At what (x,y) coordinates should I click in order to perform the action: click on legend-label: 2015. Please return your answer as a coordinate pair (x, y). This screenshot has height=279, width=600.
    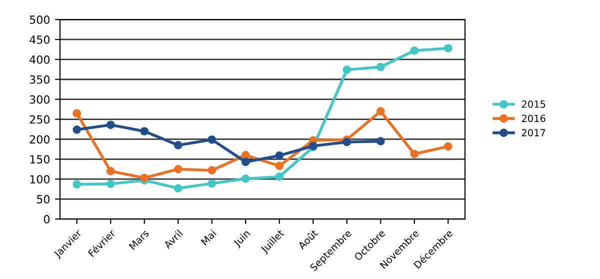
    Looking at the image, I should click on (534, 104).